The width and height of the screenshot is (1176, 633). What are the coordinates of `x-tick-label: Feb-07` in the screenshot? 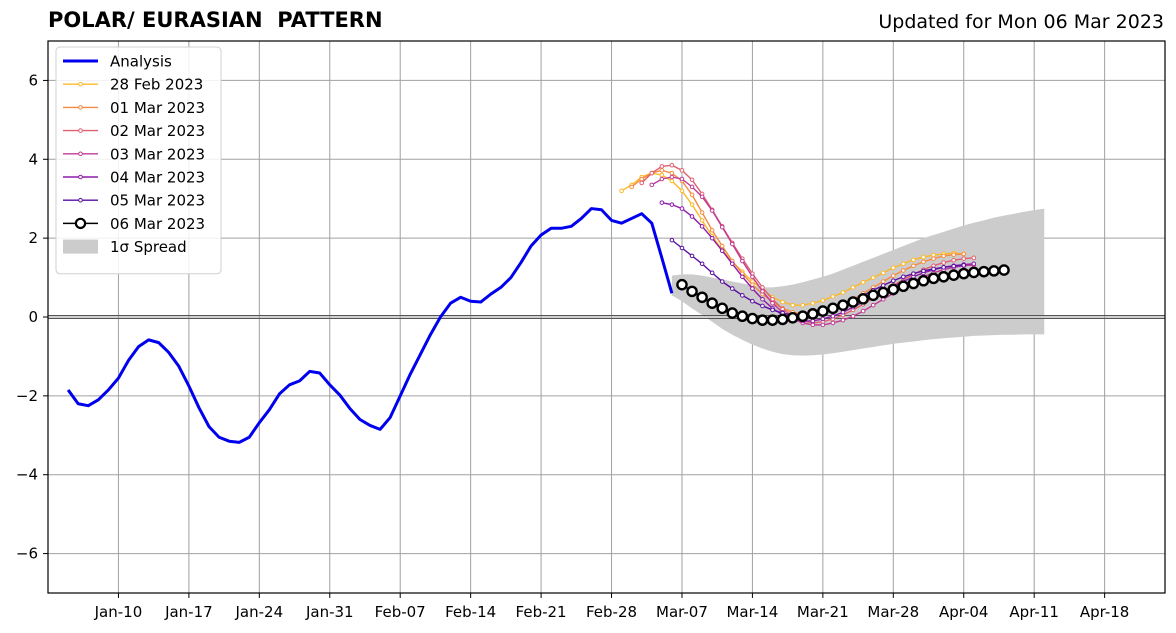 It's located at (400, 612).